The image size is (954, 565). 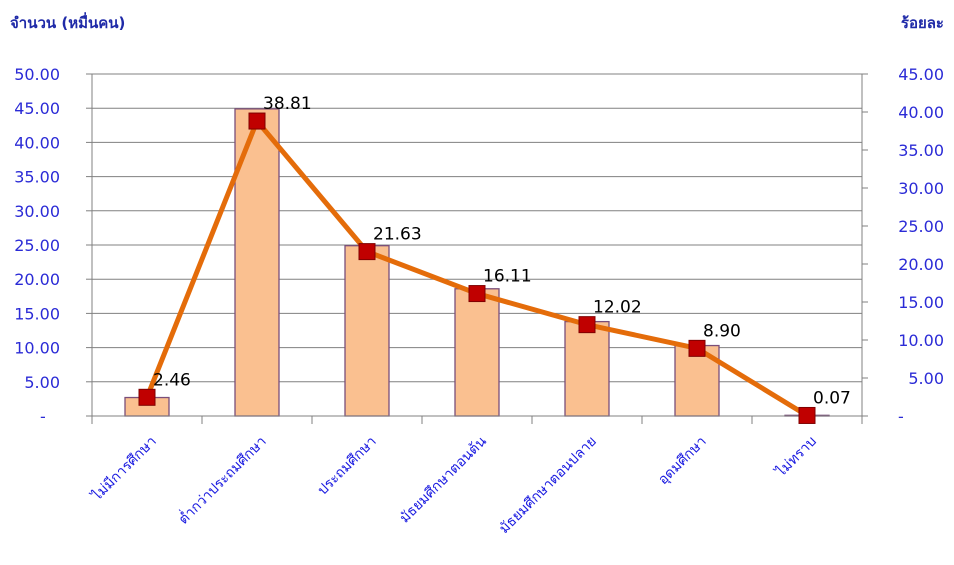 What do you see at coordinates (347, 466) in the screenshot?
I see `category-label: ประถมศึกษา` at bounding box center [347, 466].